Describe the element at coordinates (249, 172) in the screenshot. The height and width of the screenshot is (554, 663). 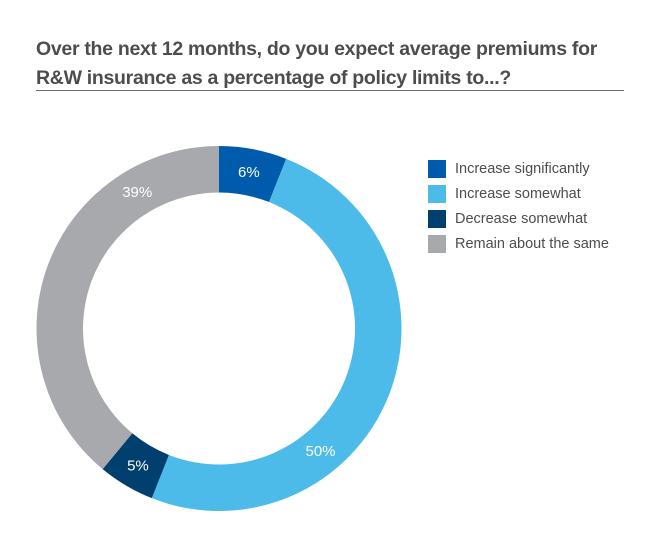
I see `slice-label-increase-significantly: 6%` at that location.